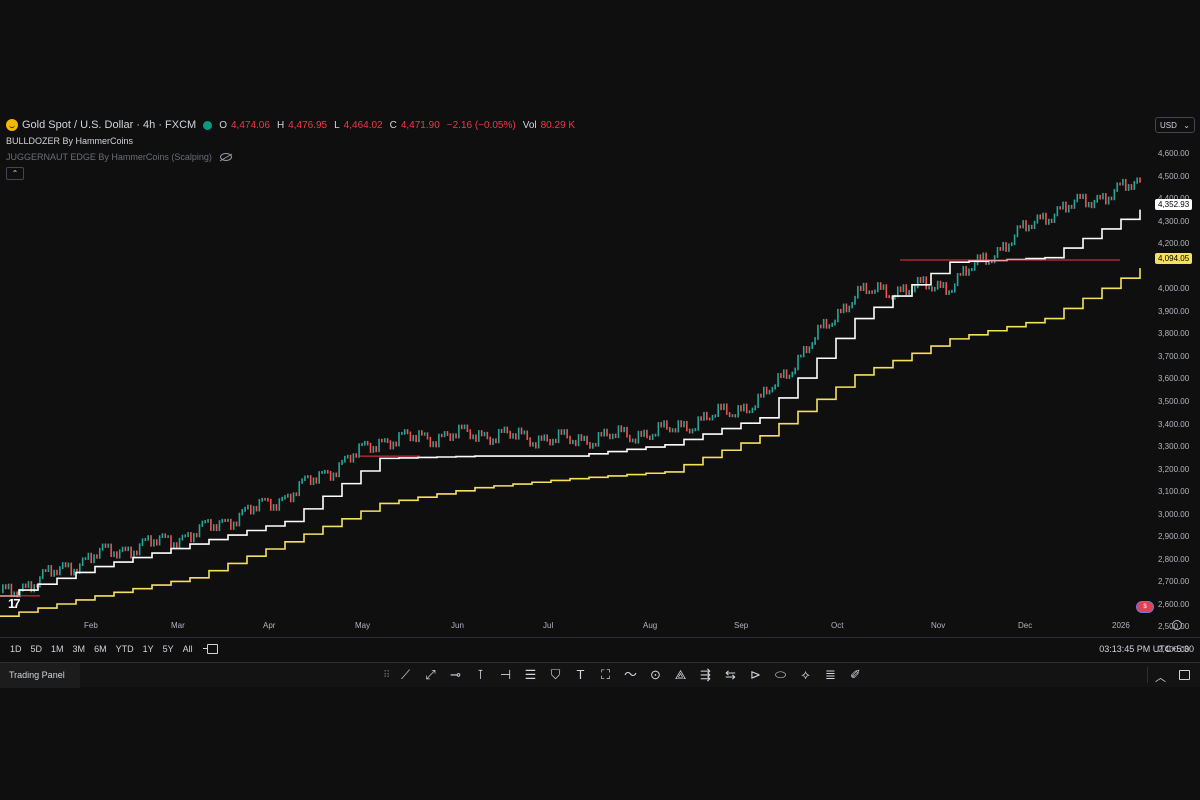  I want to click on text-icon: T, so click(580, 674).